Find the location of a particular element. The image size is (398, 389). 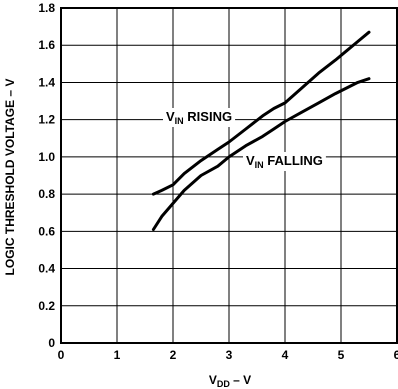

y-tick-label: 0.8 is located at coordinates (46, 194).